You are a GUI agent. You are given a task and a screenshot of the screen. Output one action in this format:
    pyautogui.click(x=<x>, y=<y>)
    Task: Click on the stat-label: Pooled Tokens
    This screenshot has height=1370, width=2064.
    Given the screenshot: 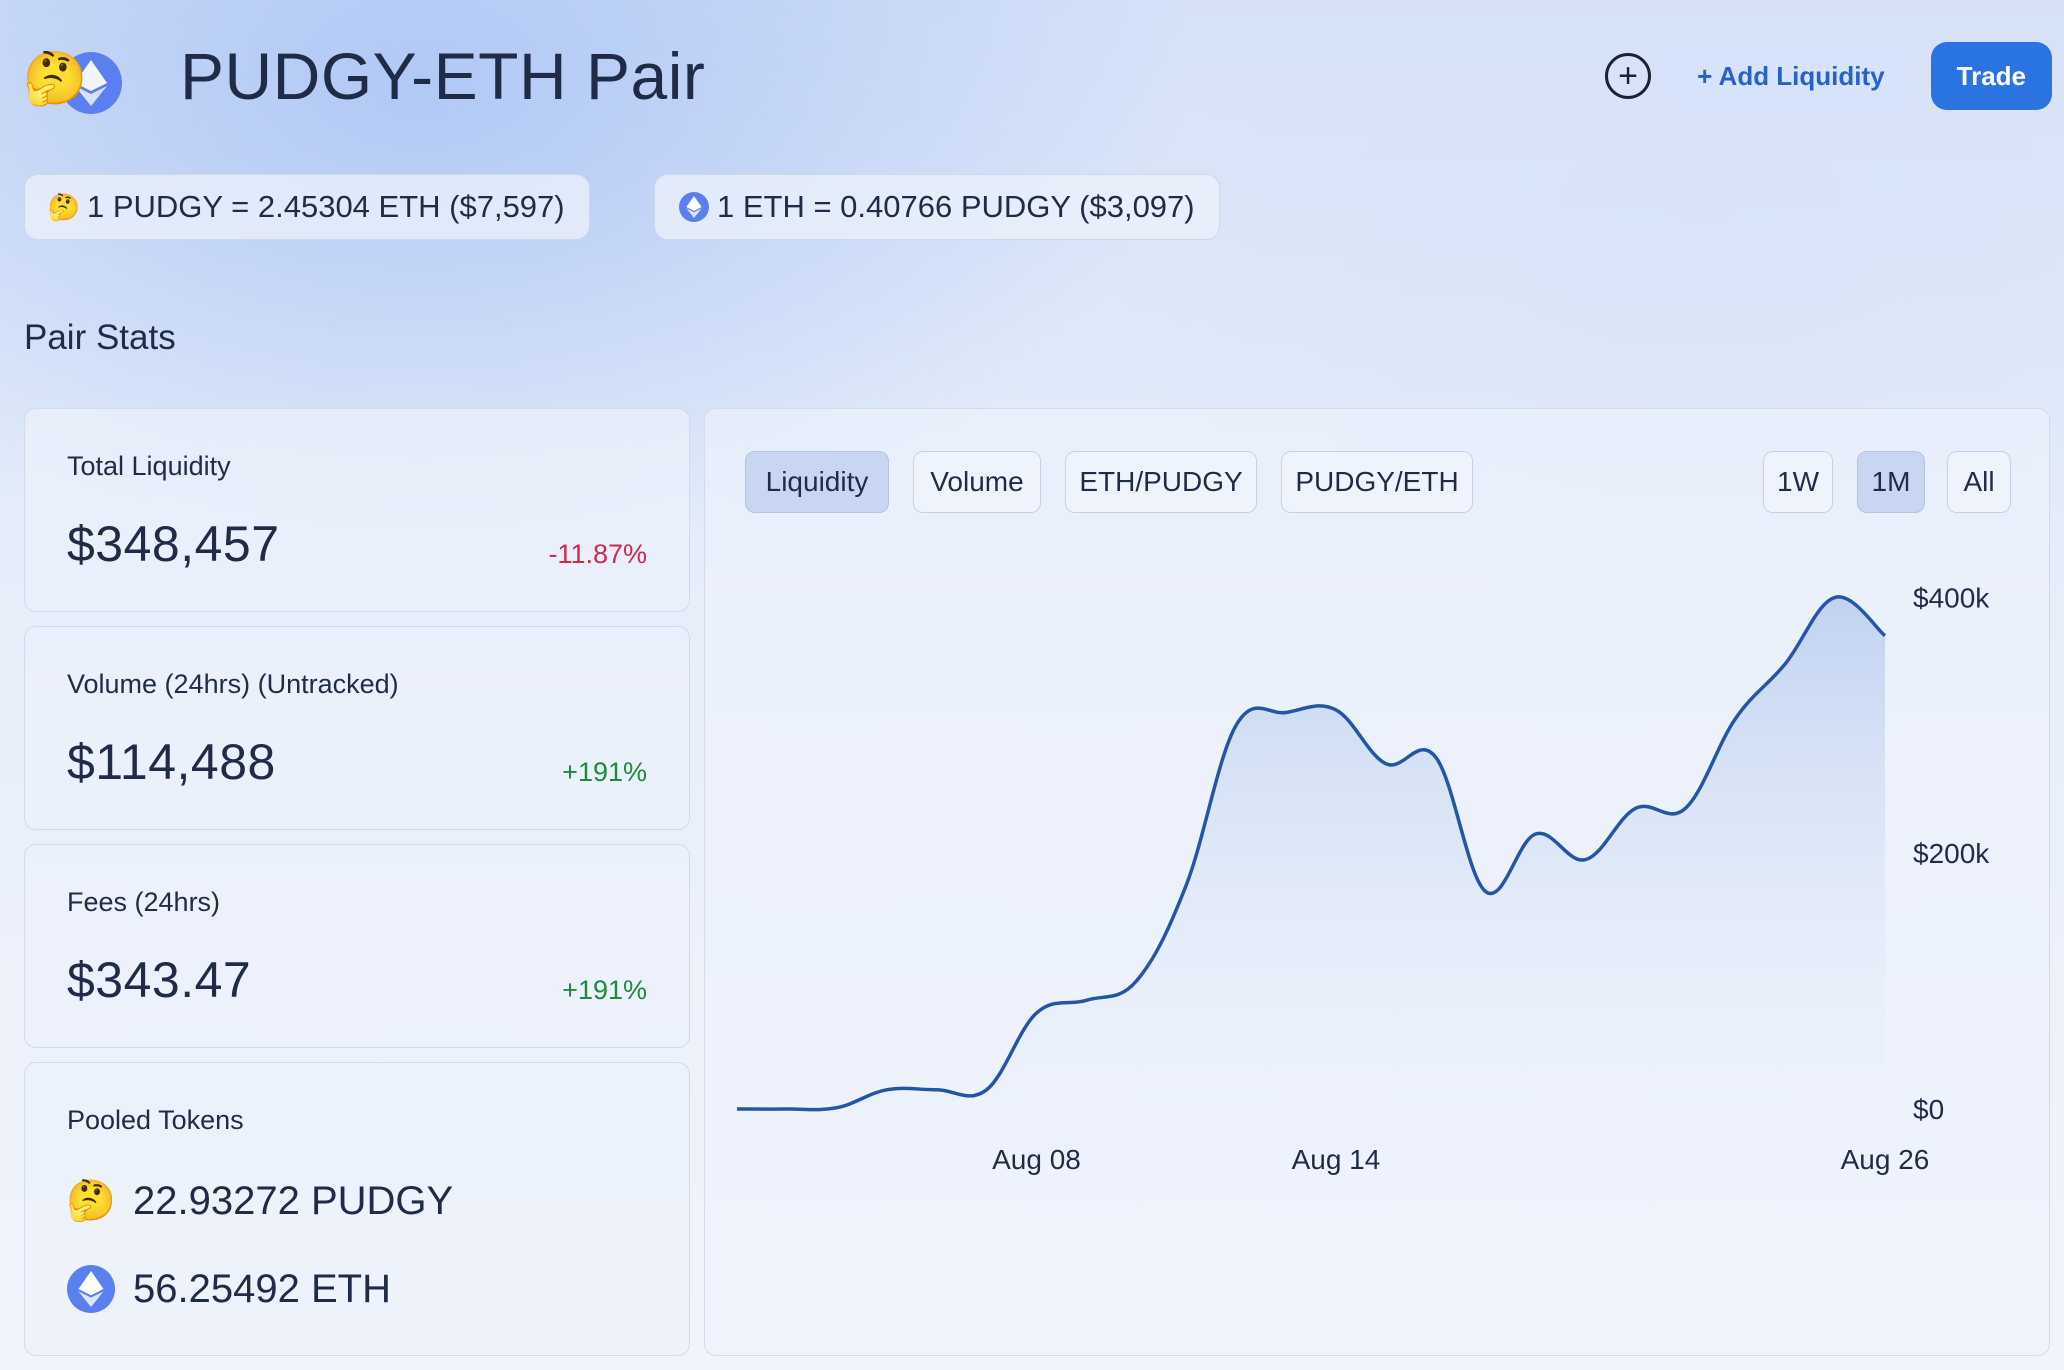 What is the action you would take?
    pyautogui.click(x=155, y=1120)
    